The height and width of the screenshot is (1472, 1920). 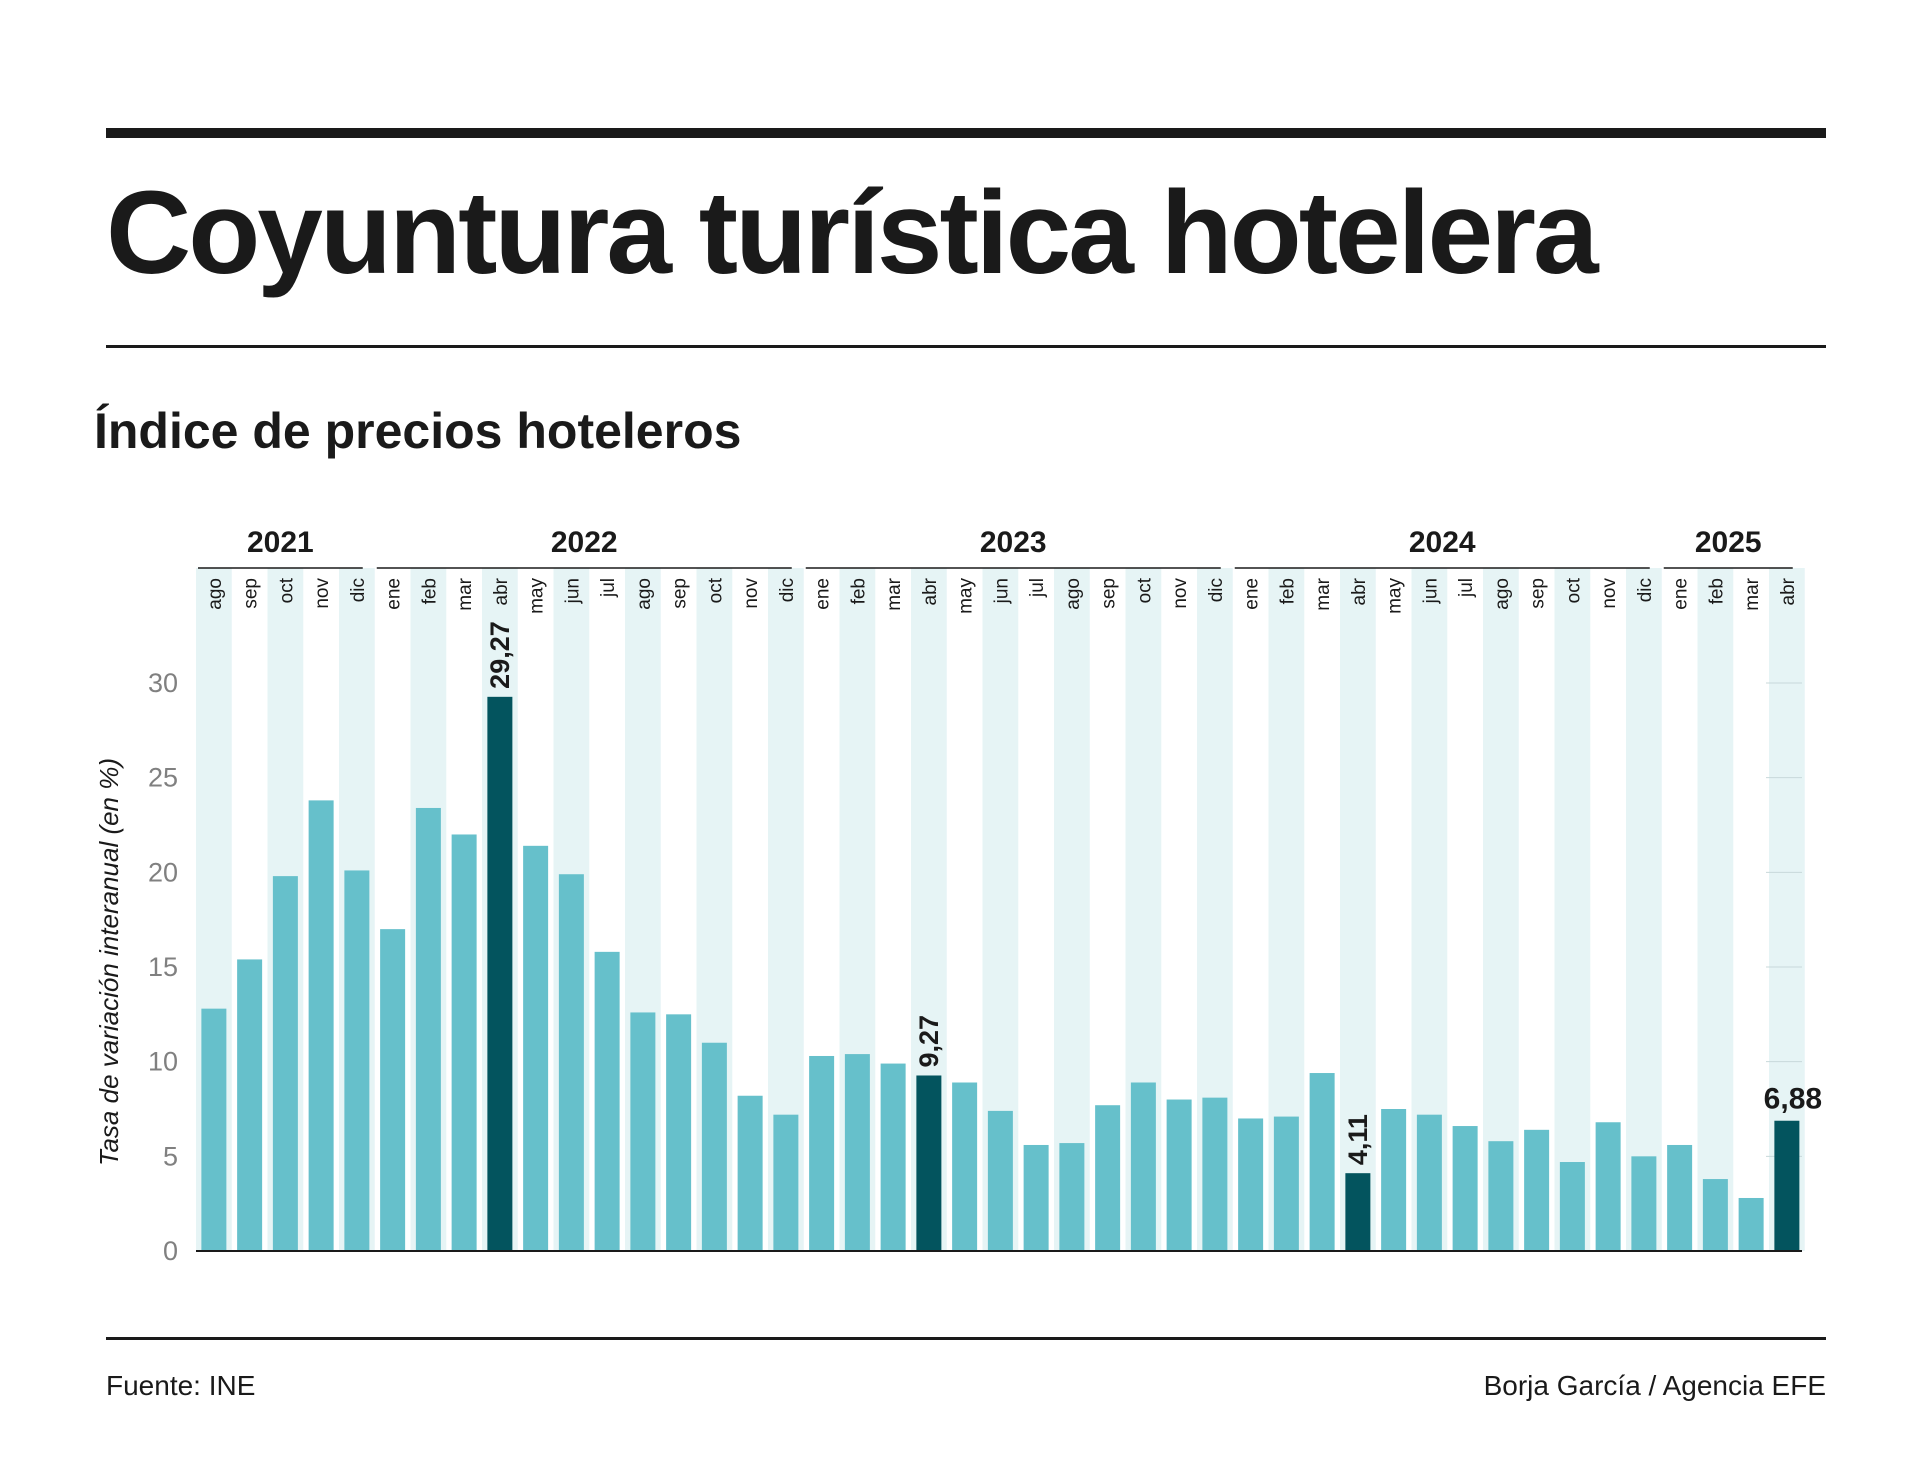 What do you see at coordinates (418, 431) in the screenshot?
I see `chart-title: Índice de precios hoteleros` at bounding box center [418, 431].